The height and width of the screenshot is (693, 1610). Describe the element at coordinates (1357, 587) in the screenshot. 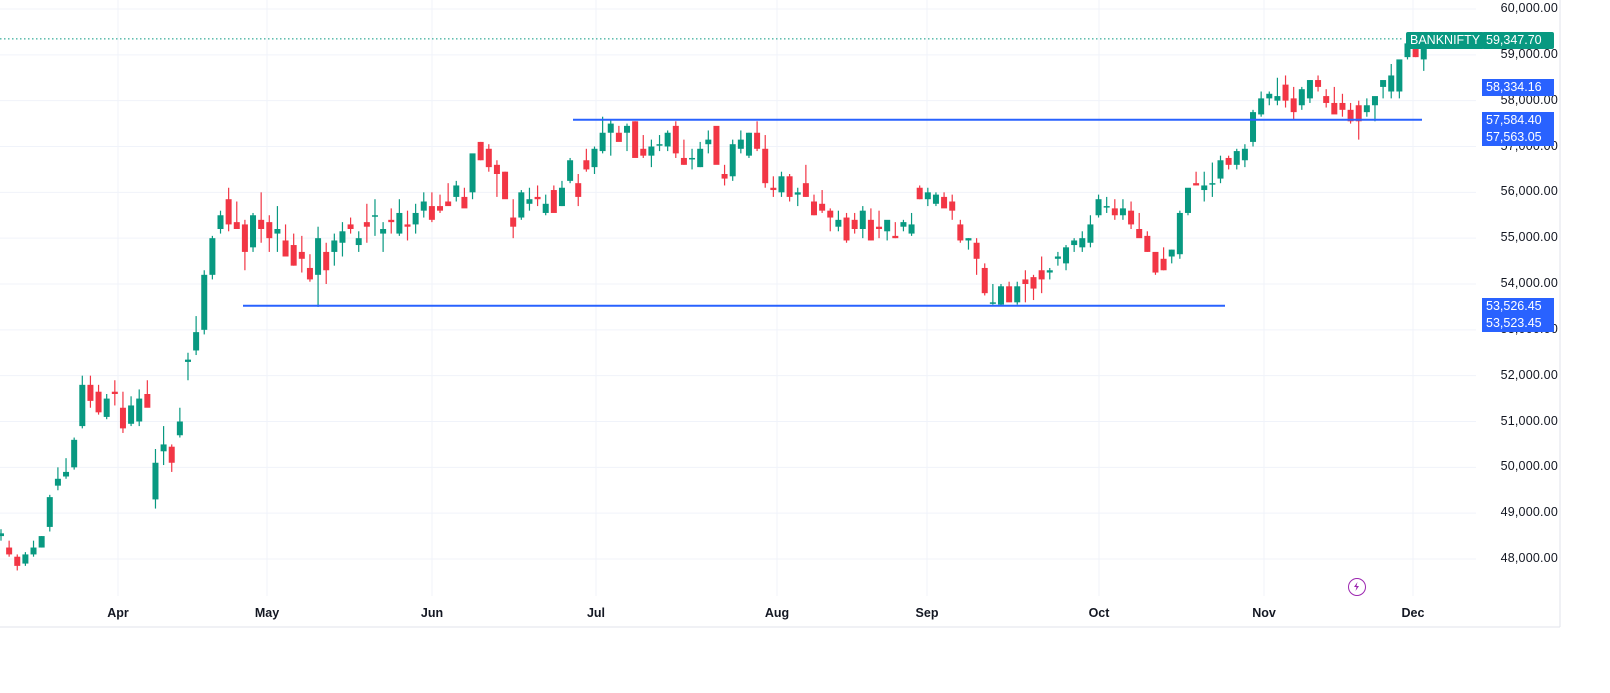

I see `lightning-bolt-icon` at that location.